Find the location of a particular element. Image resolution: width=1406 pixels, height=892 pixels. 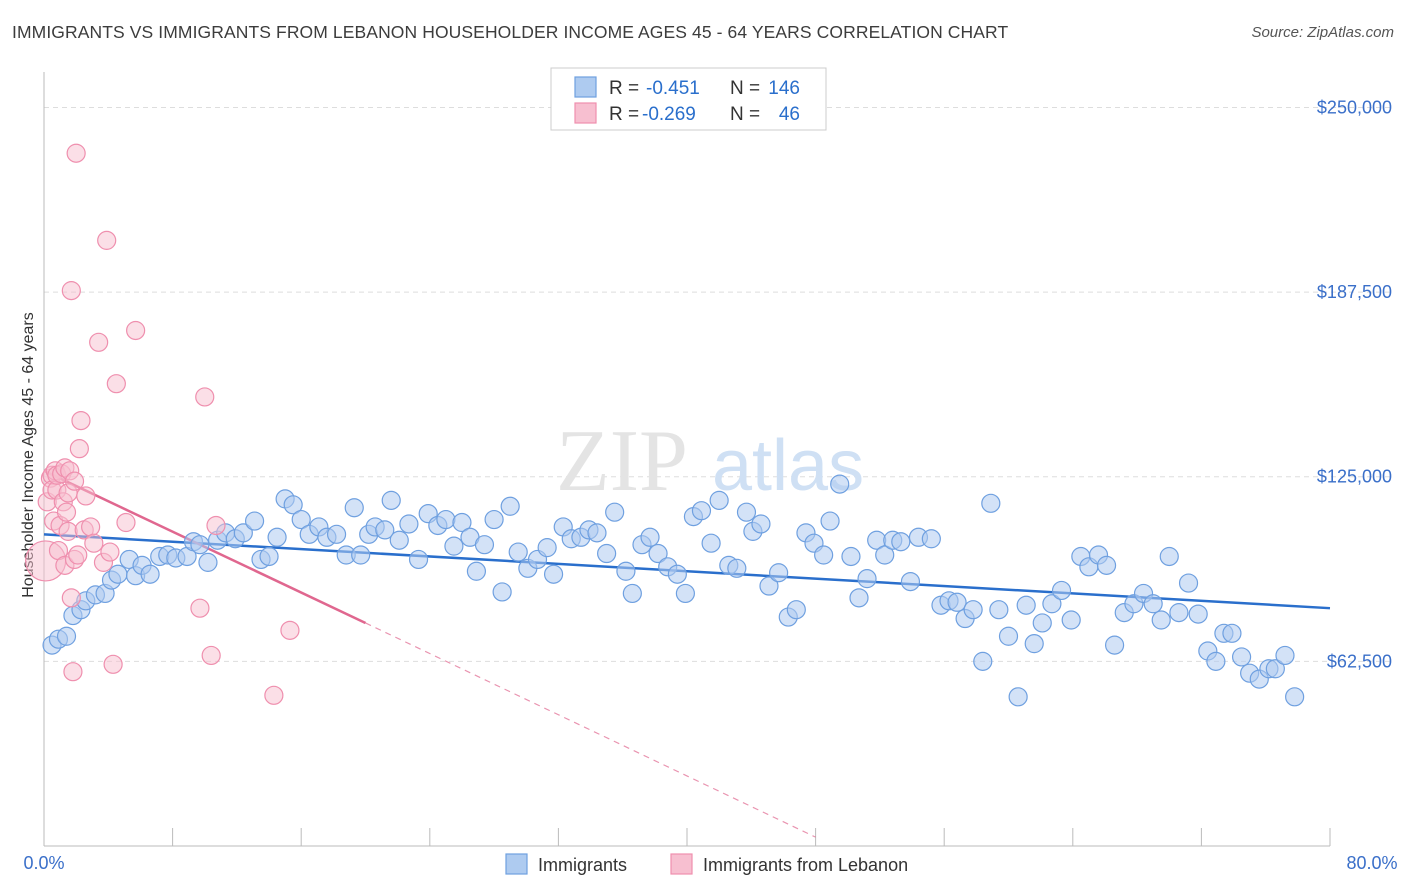

bottom-legend-label-lebanon: Immigrants from Lebanon is located at coordinates (805, 865).